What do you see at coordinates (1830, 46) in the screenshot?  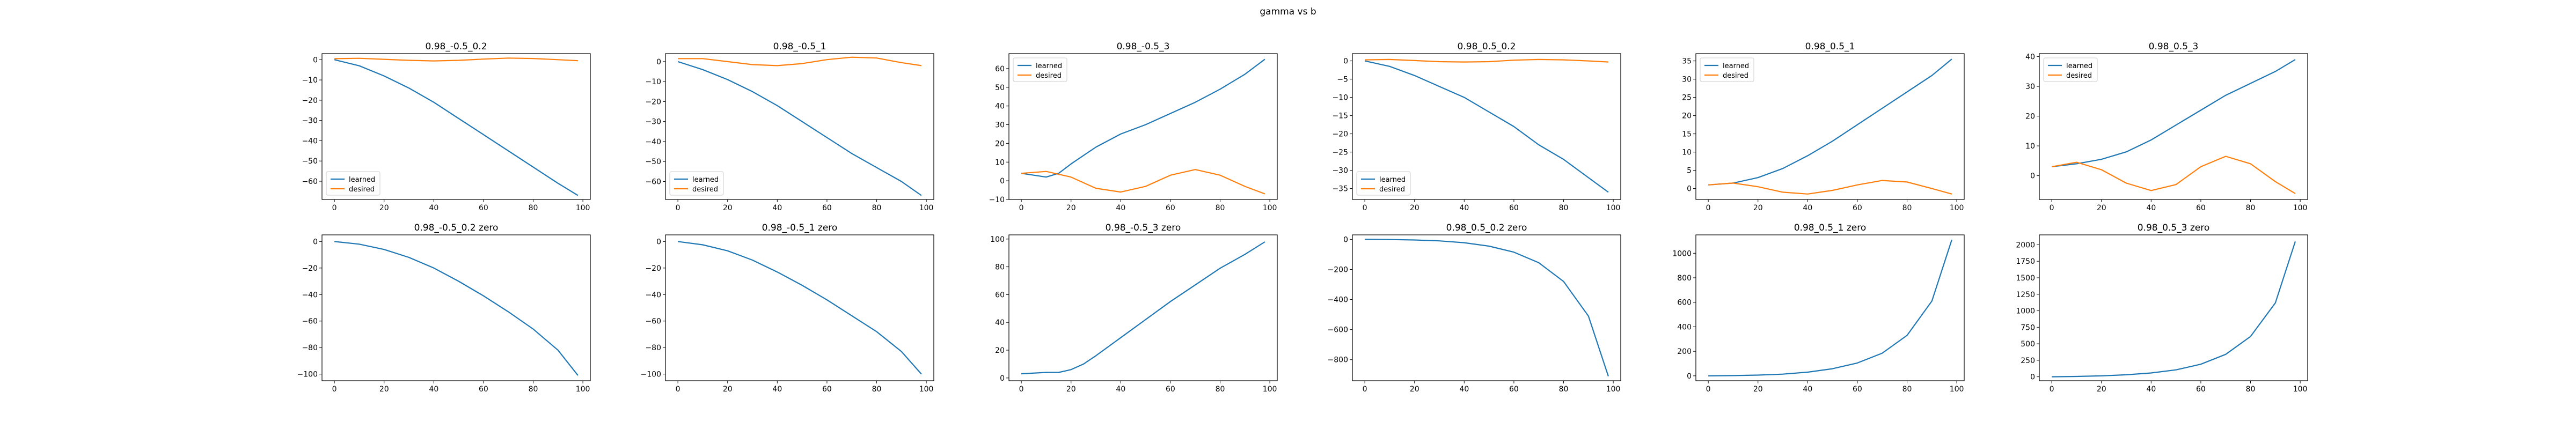 I see `subplot-title: 0.98_0.5_1` at bounding box center [1830, 46].